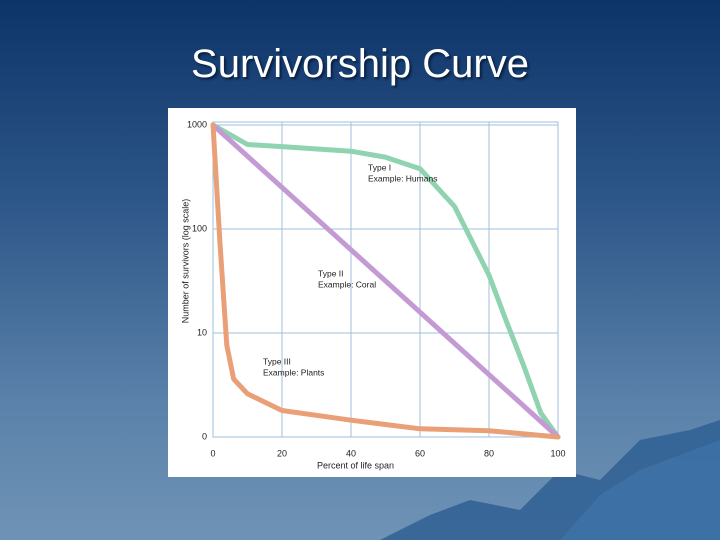 This screenshot has height=540, width=720. What do you see at coordinates (199, 228) in the screenshot?
I see `y-tick-label: 100` at bounding box center [199, 228].